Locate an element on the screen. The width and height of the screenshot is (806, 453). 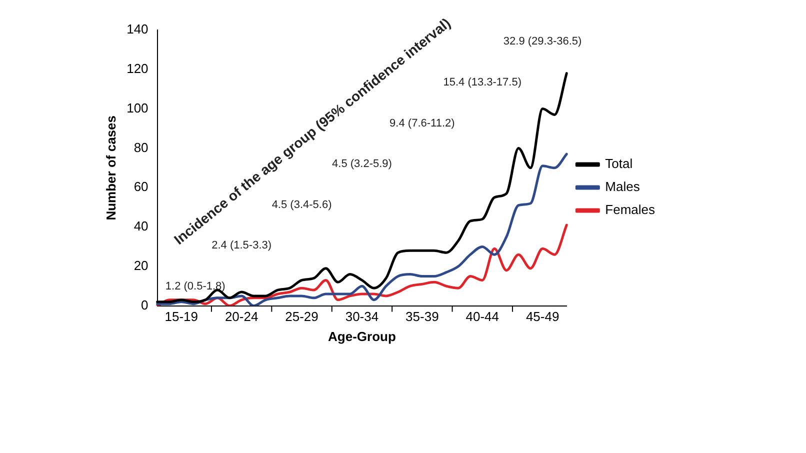
annotation: 1.2 (0.5-1.8) is located at coordinates (195, 286).